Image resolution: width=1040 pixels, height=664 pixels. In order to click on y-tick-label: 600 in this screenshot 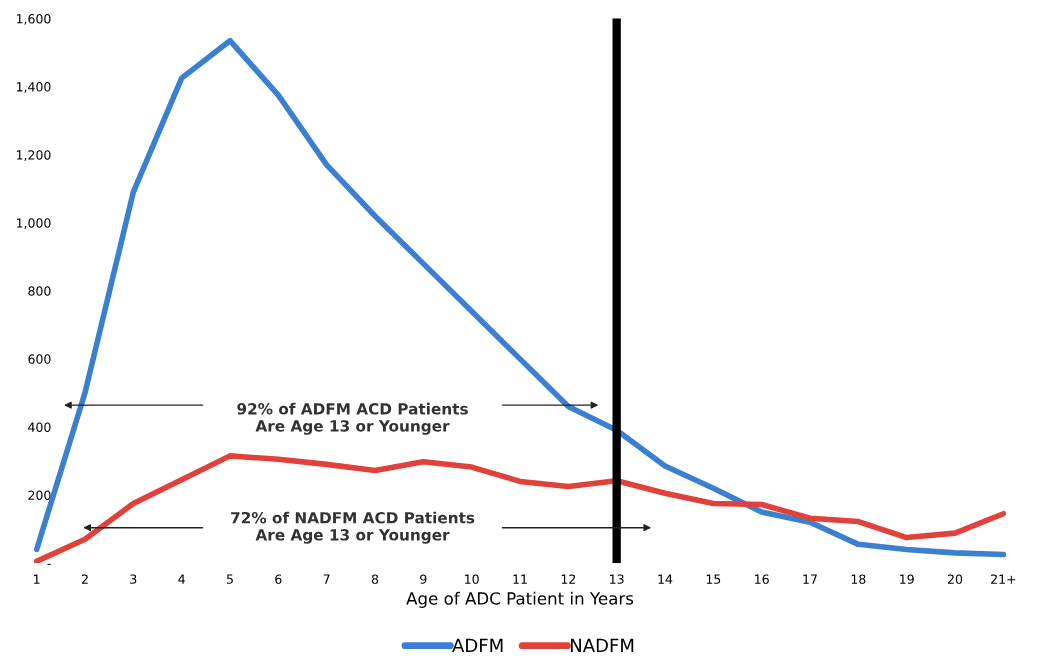, I will do `click(39, 359)`.